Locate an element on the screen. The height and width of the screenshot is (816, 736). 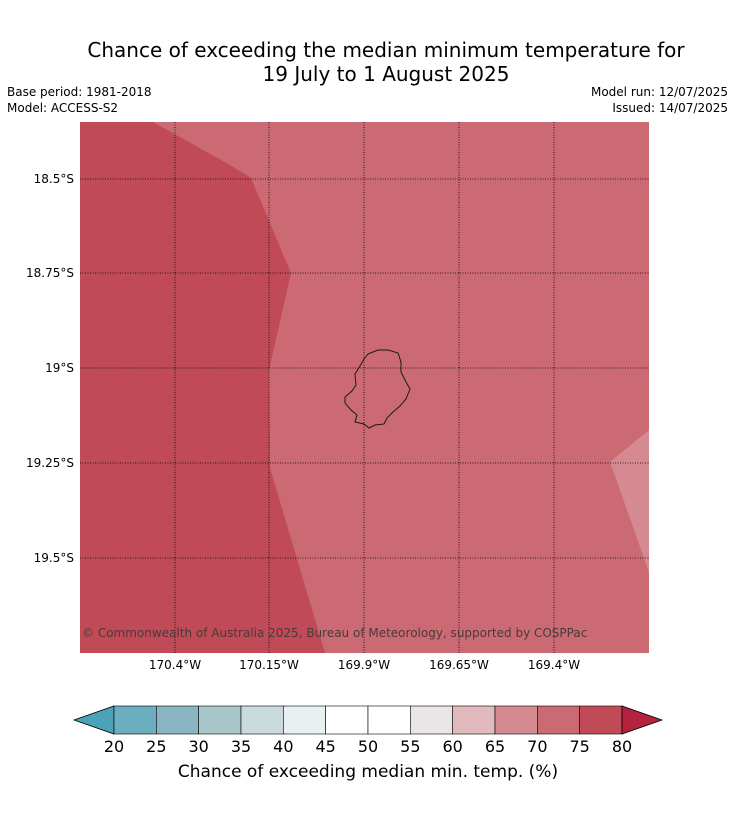
colorbar-tick-label: 60 is located at coordinates (452, 746).